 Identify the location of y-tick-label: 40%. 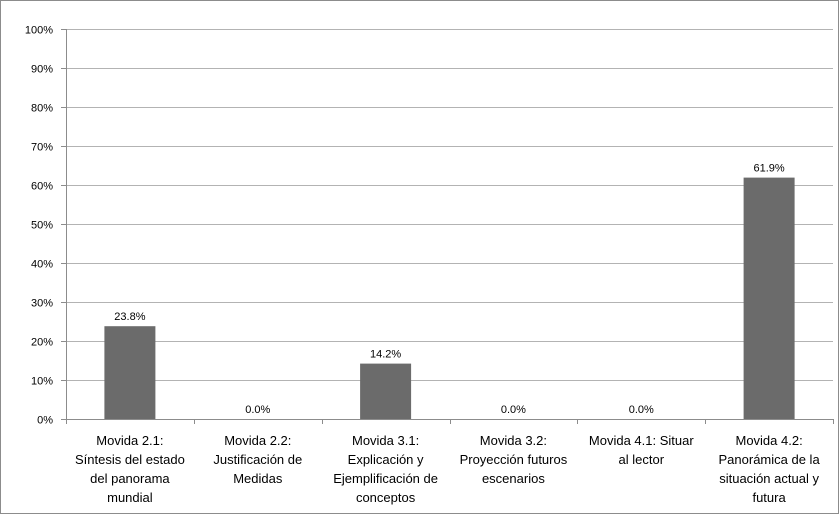
(42, 265).